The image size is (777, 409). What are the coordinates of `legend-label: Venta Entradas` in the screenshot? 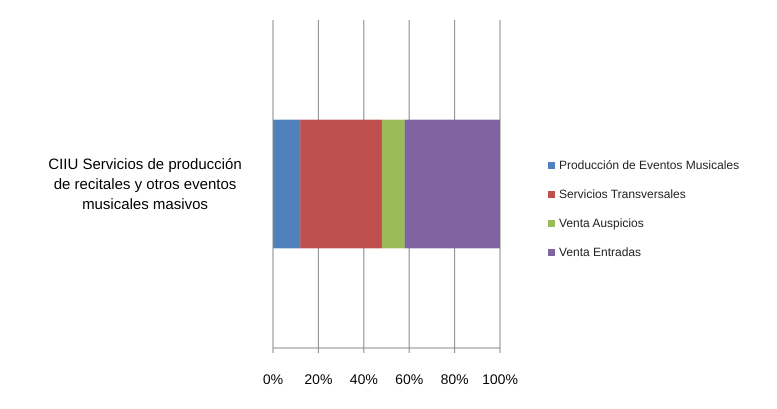 It's located at (600, 252).